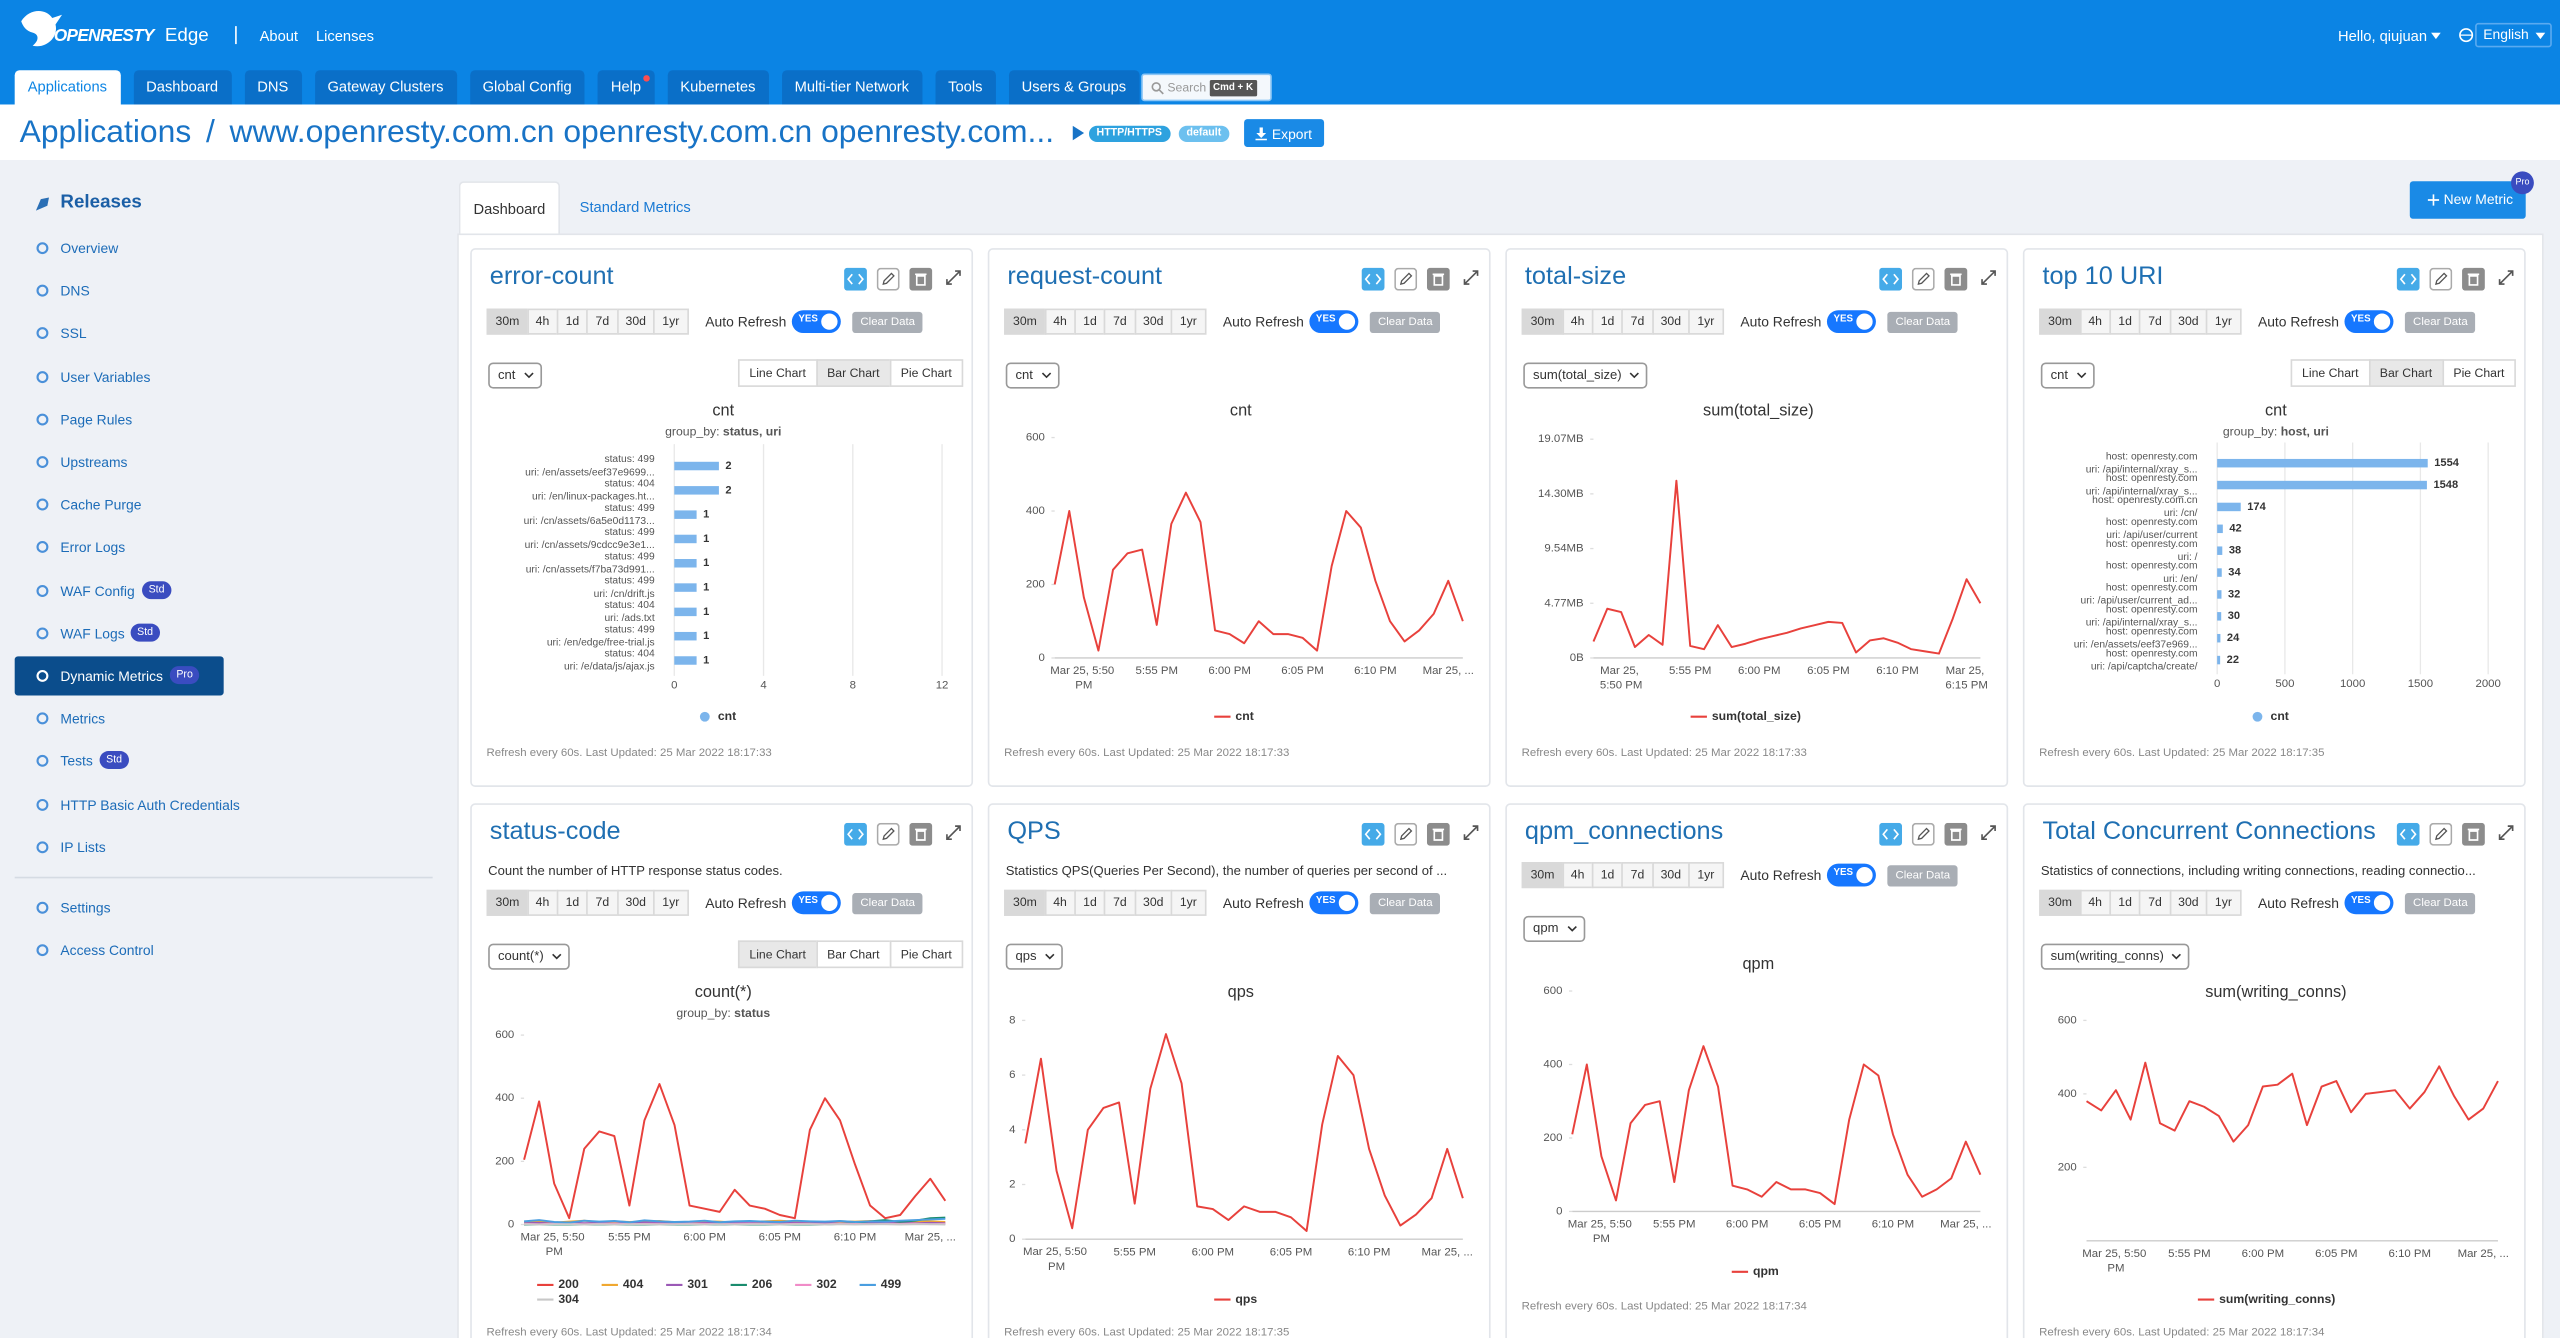 Image resolution: width=2560 pixels, height=1338 pixels. What do you see at coordinates (219, 718) in the screenshot?
I see `sidebar-item: Metrics` at bounding box center [219, 718].